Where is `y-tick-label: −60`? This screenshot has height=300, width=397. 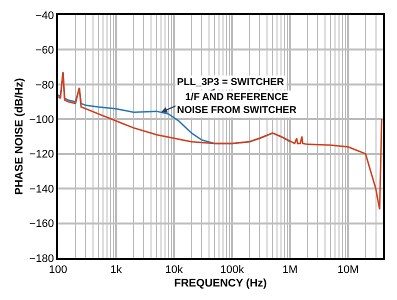 y-tick-label: −60 is located at coordinates (44, 50).